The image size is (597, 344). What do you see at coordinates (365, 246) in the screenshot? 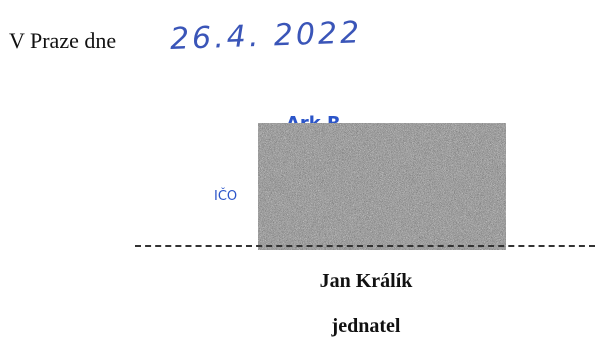
I see `signature-line` at bounding box center [365, 246].